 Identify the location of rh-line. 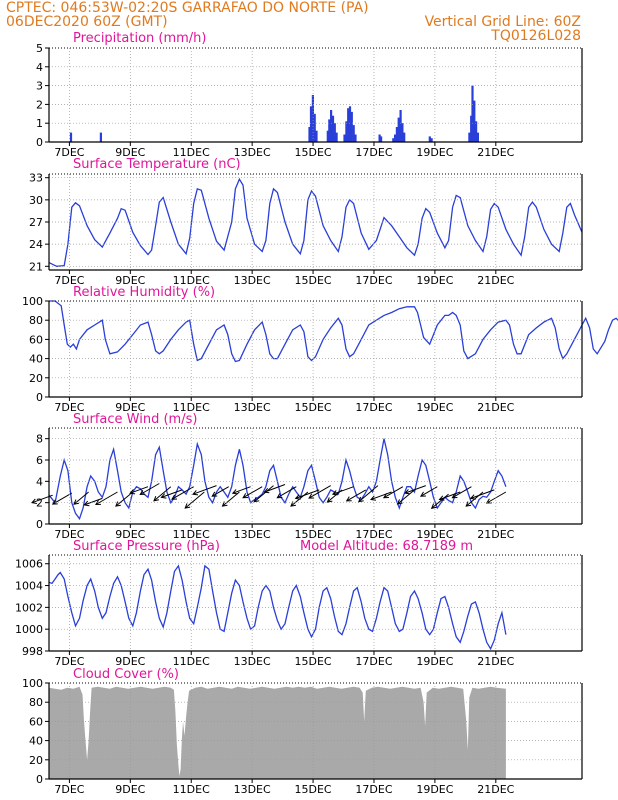
(333, 331).